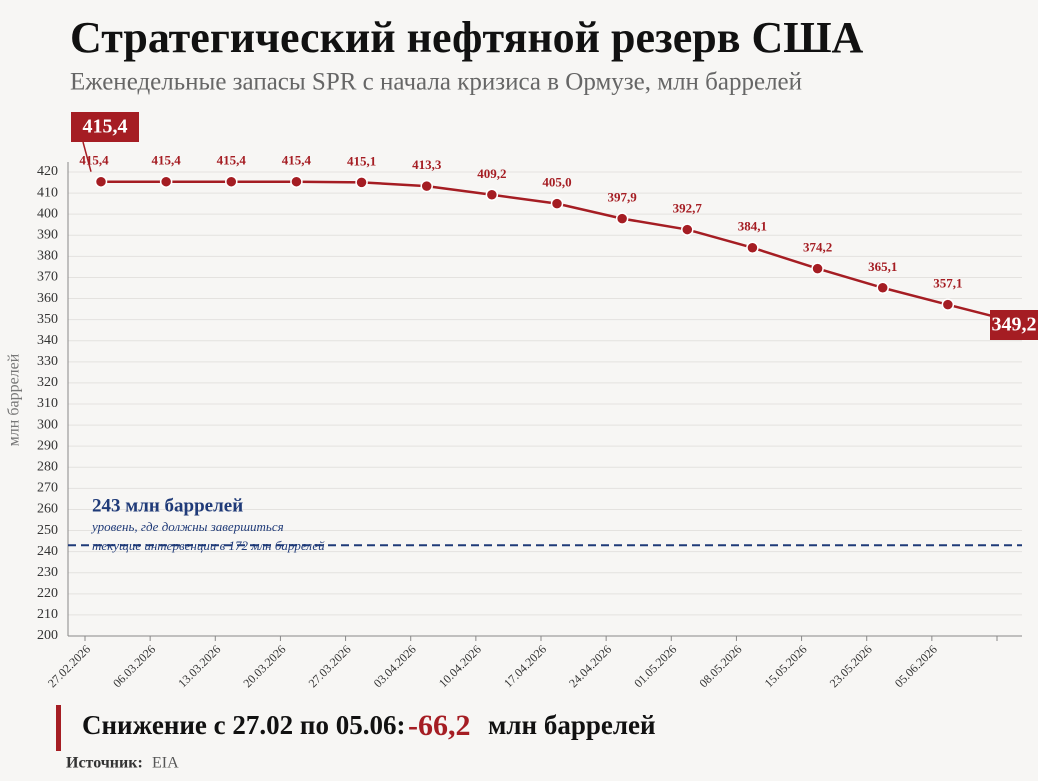 This screenshot has width=1038, height=781. Describe the element at coordinates (243, 725) in the screenshot. I see `summary-text: Снижение с 27.02 по 05.06:` at that location.